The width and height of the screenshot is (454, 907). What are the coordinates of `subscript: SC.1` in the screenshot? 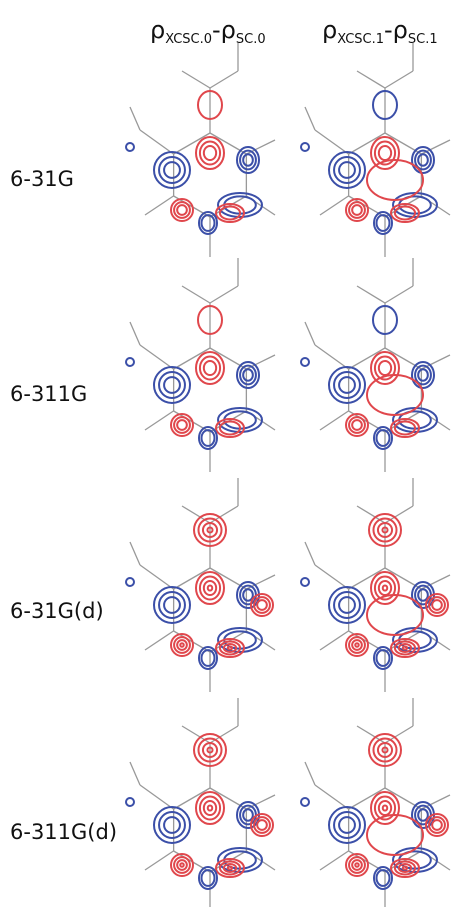 It's located at (423, 39).